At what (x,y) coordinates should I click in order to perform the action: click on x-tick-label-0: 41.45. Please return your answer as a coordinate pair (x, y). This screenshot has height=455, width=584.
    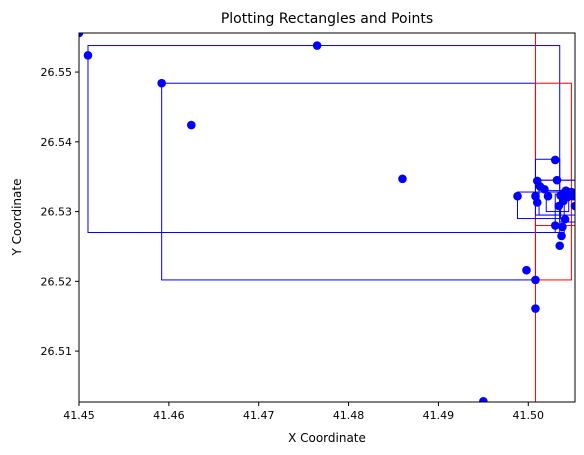
    Looking at the image, I should click on (79, 415).